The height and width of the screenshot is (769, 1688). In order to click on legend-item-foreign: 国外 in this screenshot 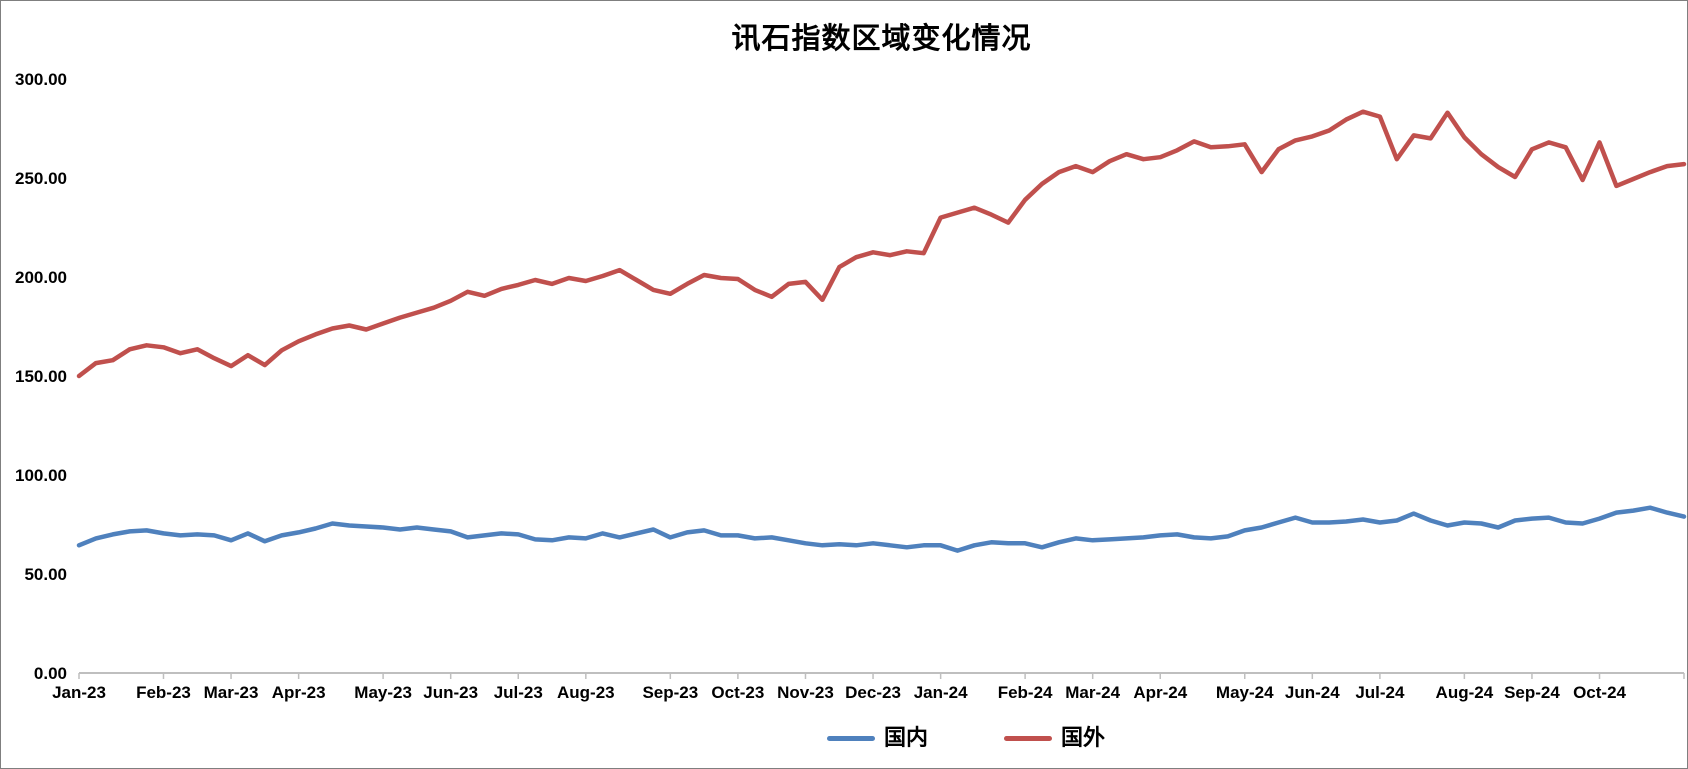, I will do `click(1054, 738)`.